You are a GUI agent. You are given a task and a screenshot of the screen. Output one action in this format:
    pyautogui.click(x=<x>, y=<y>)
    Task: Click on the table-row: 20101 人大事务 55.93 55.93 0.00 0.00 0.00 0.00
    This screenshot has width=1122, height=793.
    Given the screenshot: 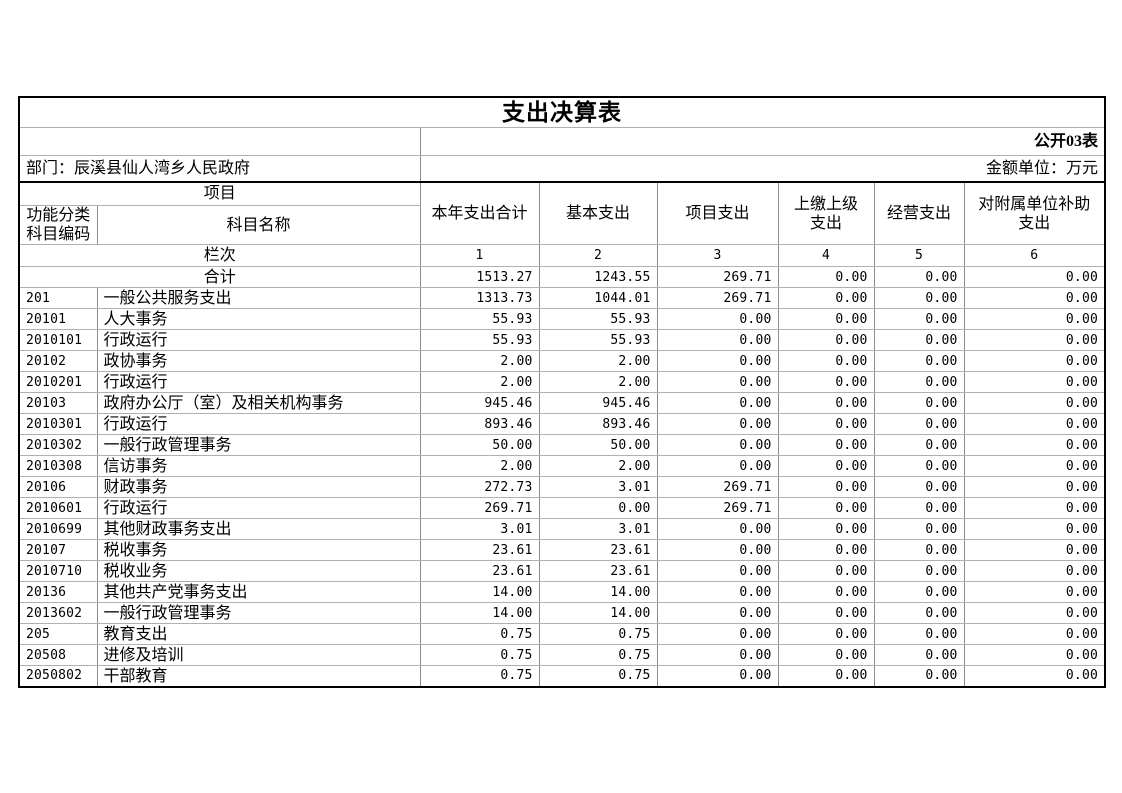 What is the action you would take?
    pyautogui.click(x=562, y=319)
    